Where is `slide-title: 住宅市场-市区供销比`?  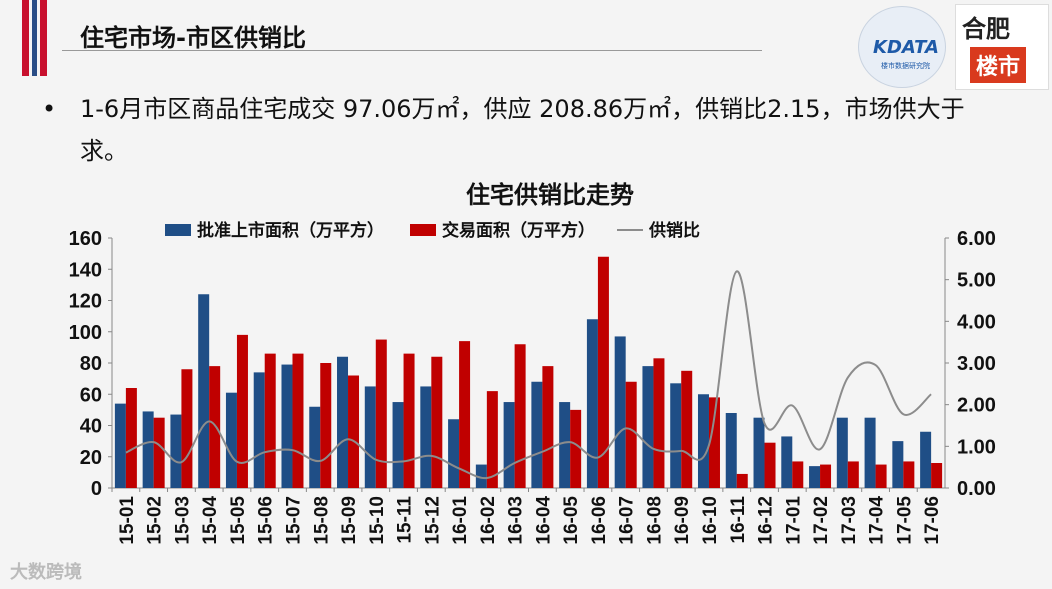
slide-title: 住宅市场-市区供销比 is located at coordinates (193, 38).